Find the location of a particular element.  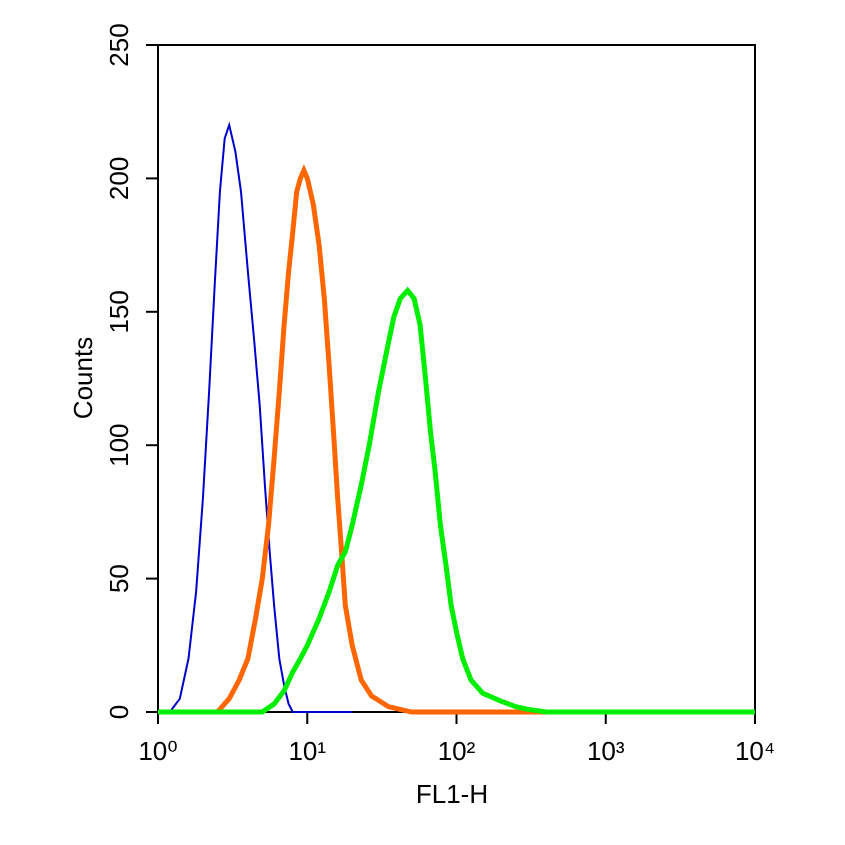

x-tick-label: 10⁰ is located at coordinates (157, 751).